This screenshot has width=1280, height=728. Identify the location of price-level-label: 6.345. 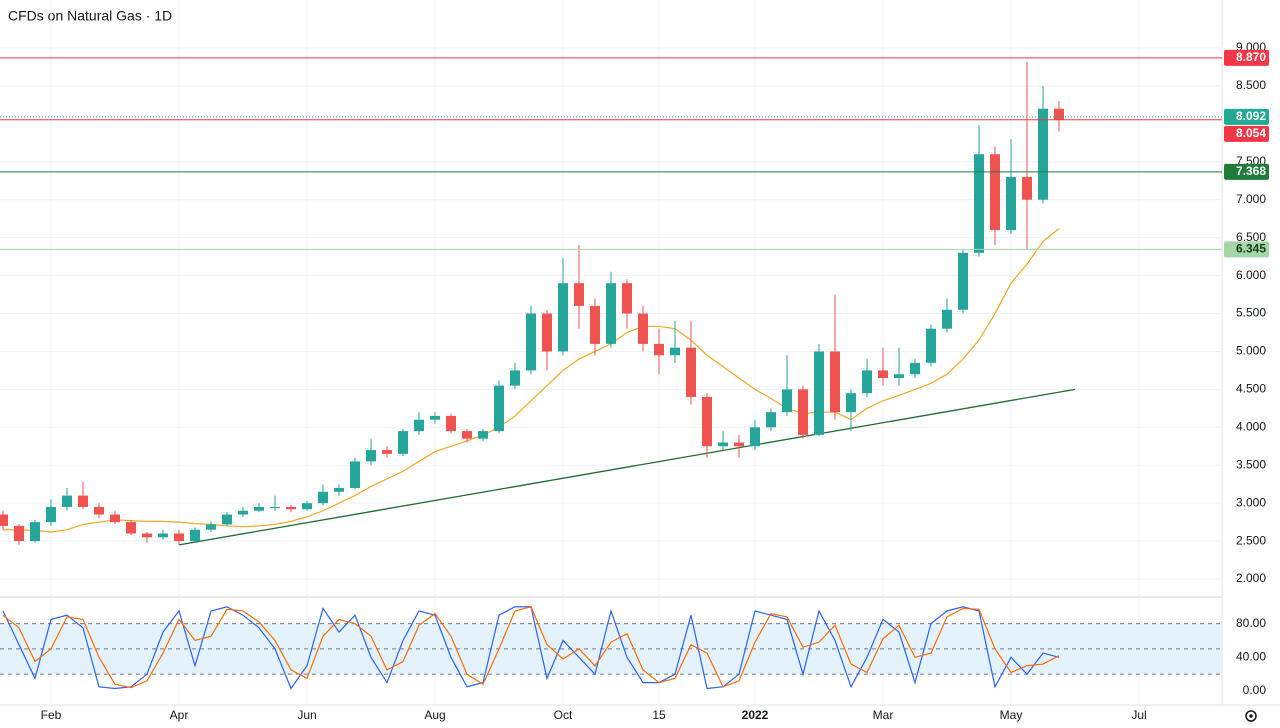
(1251, 249).